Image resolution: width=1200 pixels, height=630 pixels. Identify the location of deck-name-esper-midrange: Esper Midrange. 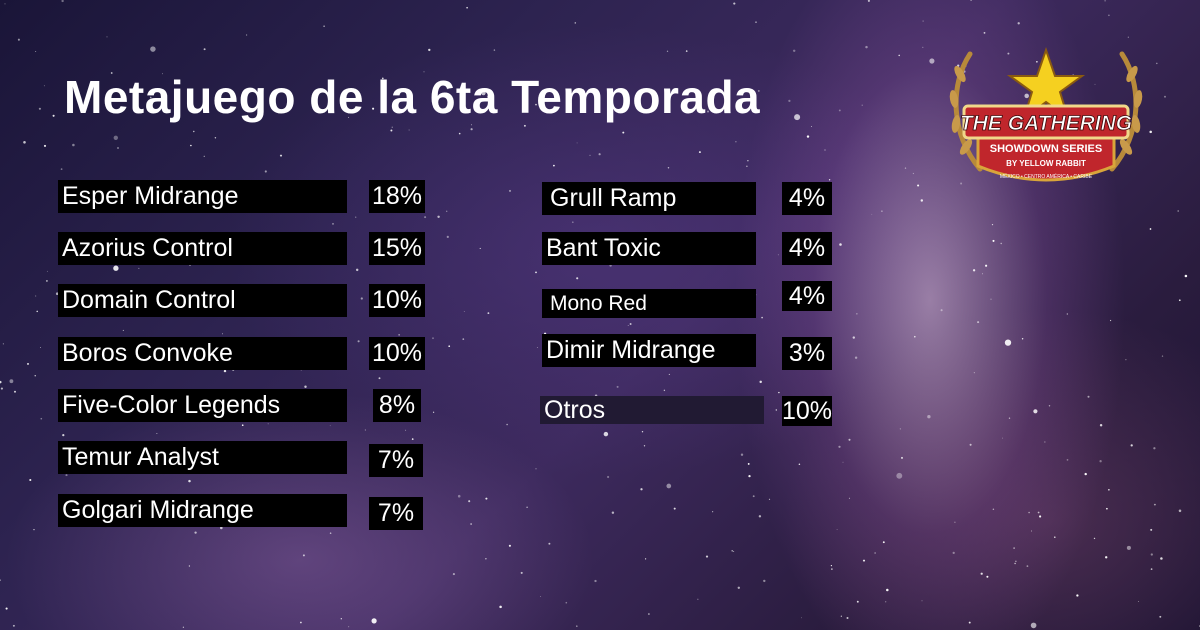
(202, 196).